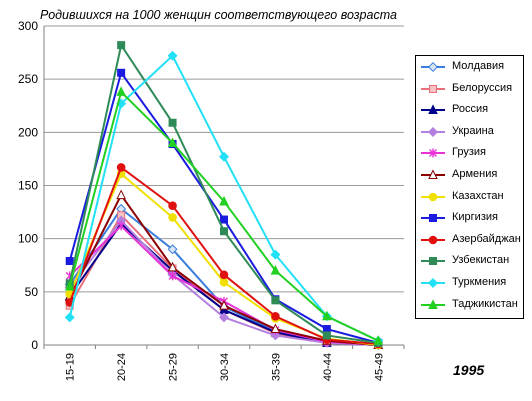 The width and height of the screenshot is (532, 401). Describe the element at coordinates (473, 130) in the screenshot. I see `legend-label: Украина` at that location.